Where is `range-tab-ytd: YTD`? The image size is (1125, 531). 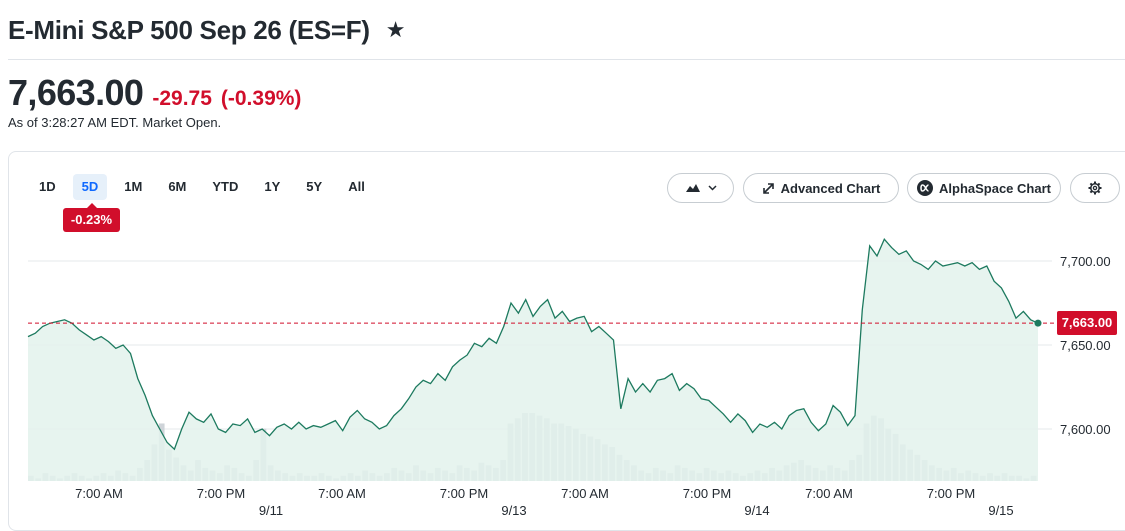
range-tab-ytd: YTD is located at coordinates (225, 186).